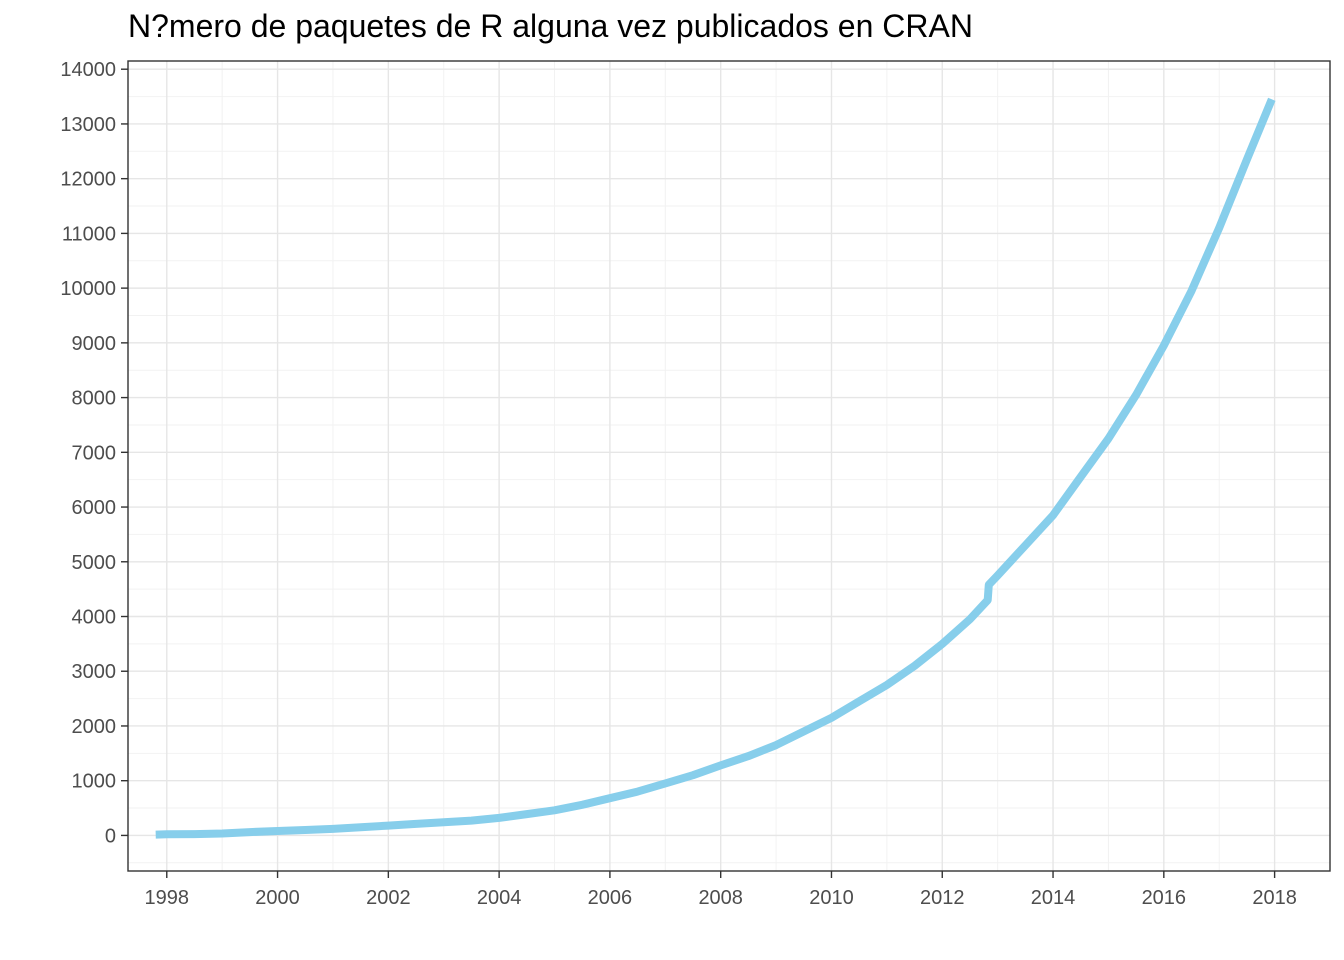 This screenshot has height=960, width=1344. Describe the element at coordinates (94, 563) in the screenshot. I see `y-tick-label: 5000` at that location.